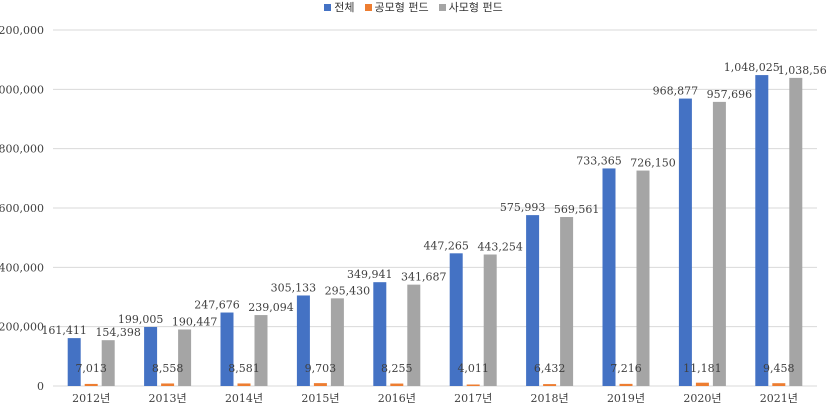  I want to click on data-label-private-fund: 190,447, so click(195, 322).